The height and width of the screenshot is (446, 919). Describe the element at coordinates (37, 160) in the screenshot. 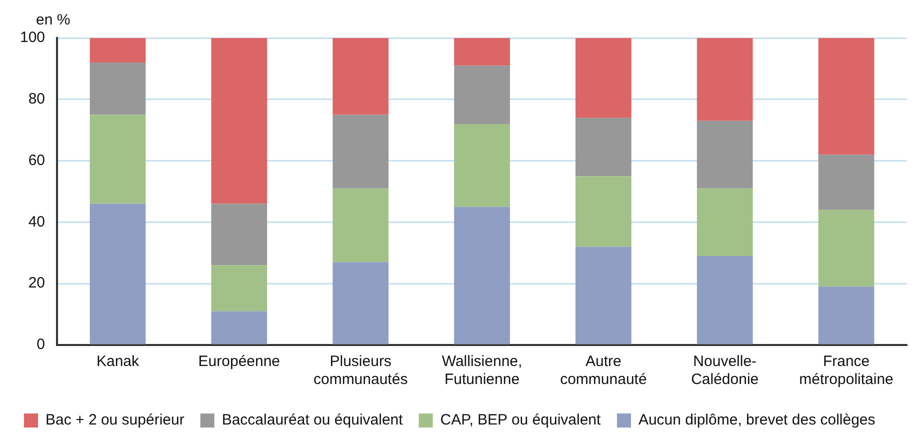

I see `y-tick-label: 60` at that location.